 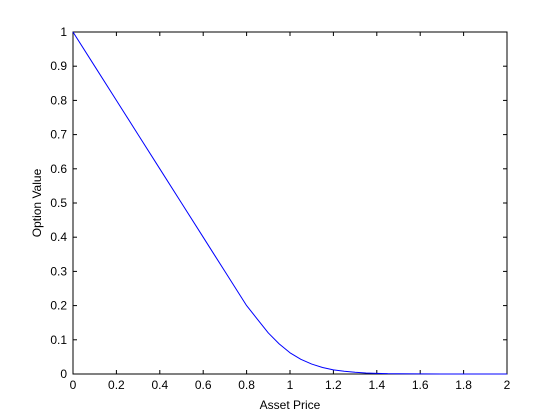 I want to click on y-tick-label-10: 1, so click(x=63, y=32).